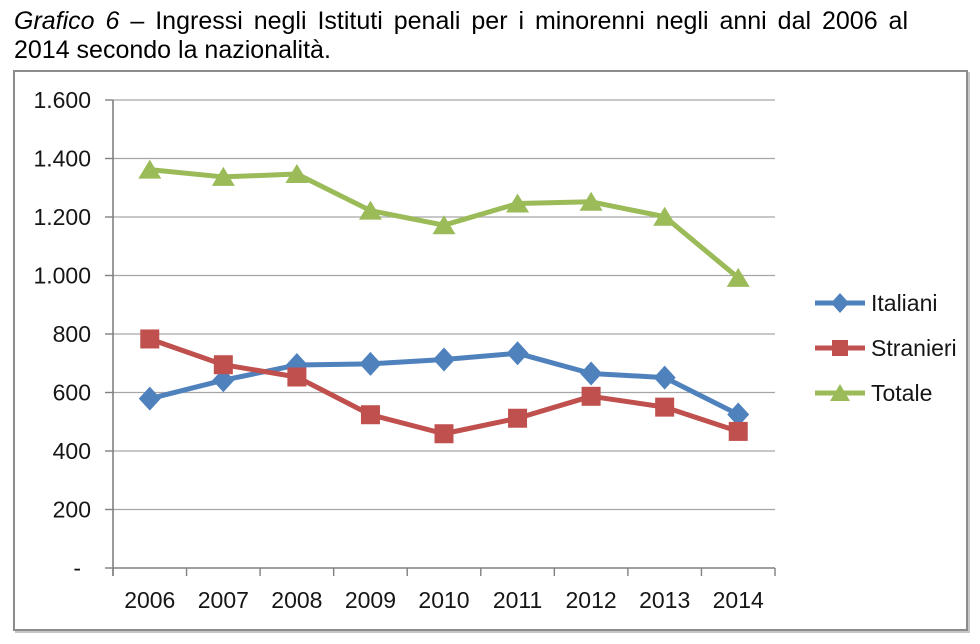  Describe the element at coordinates (62, 276) in the screenshot. I see `y-tick-label: 1.000` at that location.